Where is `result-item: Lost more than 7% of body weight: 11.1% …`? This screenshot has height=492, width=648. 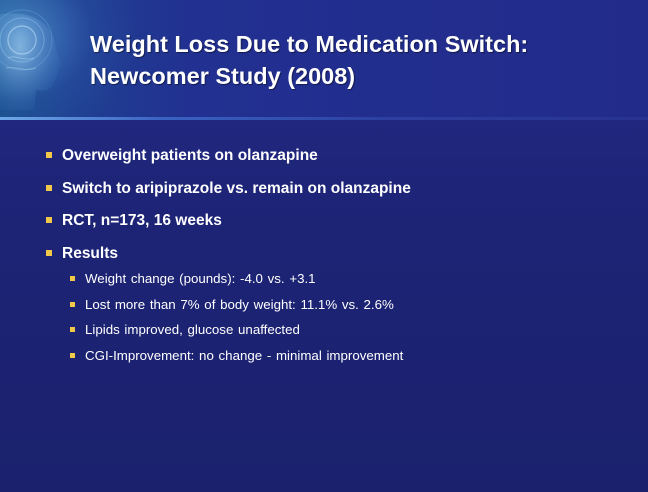 result-item: Lost more than 7% of body weight: 11.1% … is located at coordinates (336, 304).